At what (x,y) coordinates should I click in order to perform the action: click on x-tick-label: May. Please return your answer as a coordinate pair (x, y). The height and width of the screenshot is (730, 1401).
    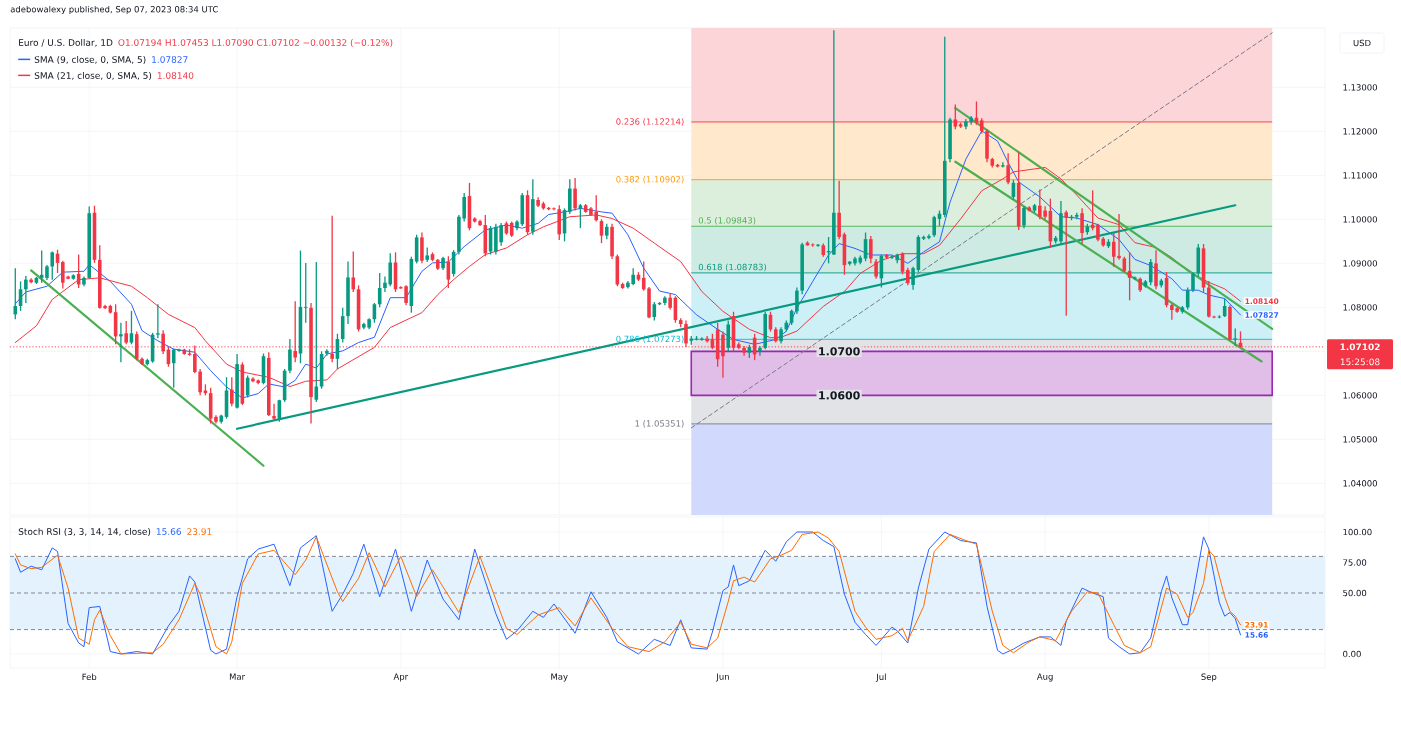
    Looking at the image, I should click on (559, 677).